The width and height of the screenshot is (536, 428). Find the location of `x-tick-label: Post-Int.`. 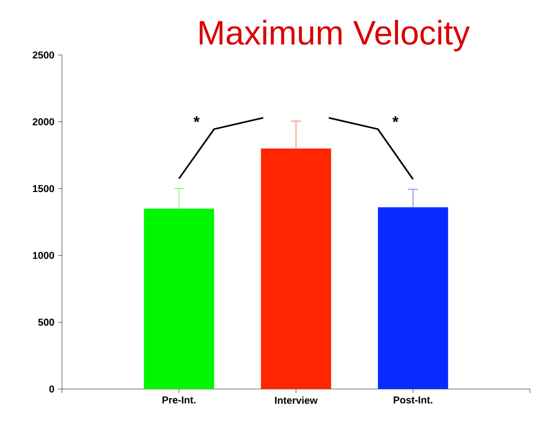

x-tick-label: Post-Int. is located at coordinates (413, 400).